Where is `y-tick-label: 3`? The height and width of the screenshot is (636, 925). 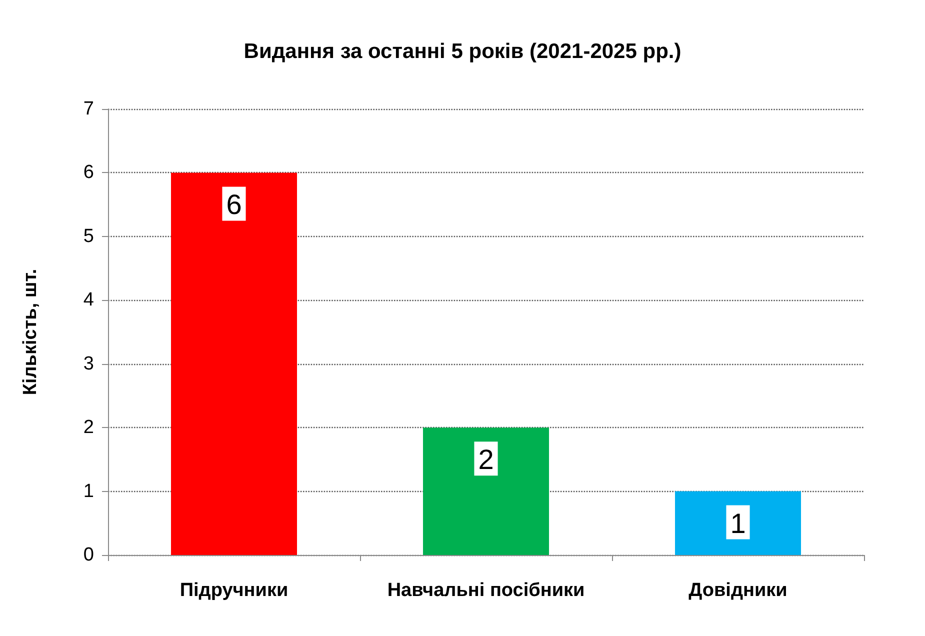 y-tick-label: 3 is located at coordinates (88, 363).